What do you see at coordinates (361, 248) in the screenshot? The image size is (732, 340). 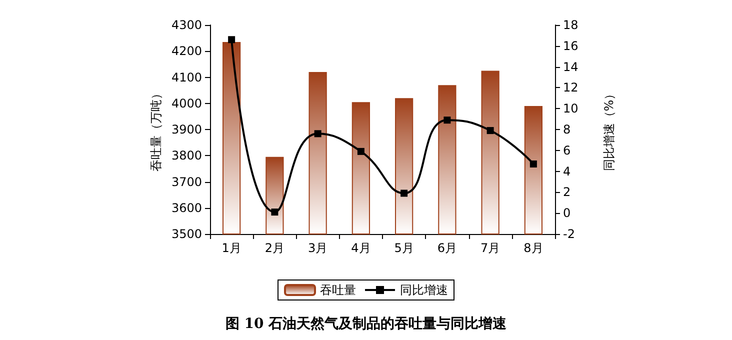 I see `x-tick-label: 4月` at bounding box center [361, 248].